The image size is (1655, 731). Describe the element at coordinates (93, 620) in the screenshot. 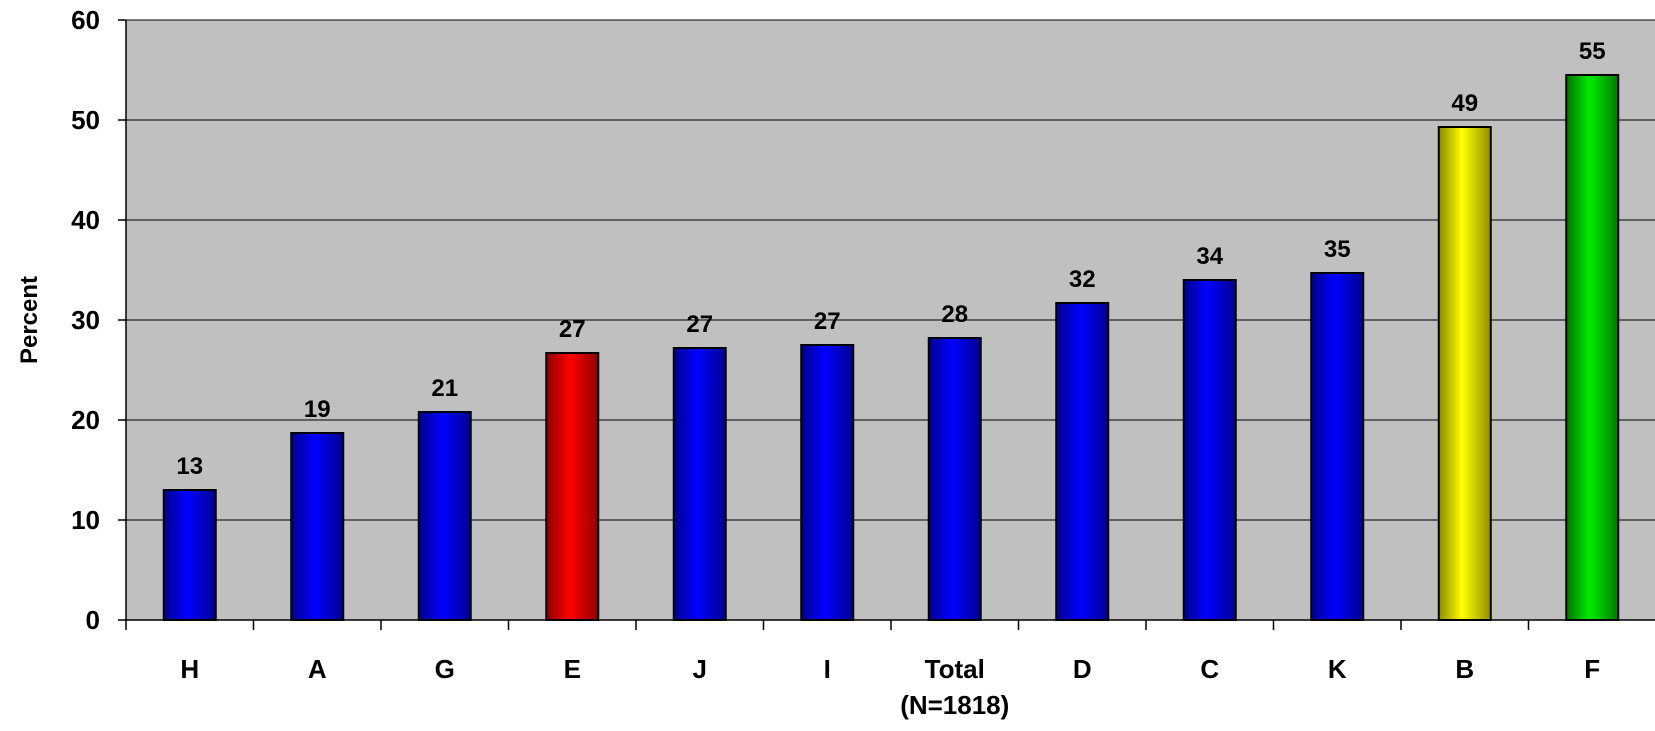

I see `y-tick-label: 0` at that location.